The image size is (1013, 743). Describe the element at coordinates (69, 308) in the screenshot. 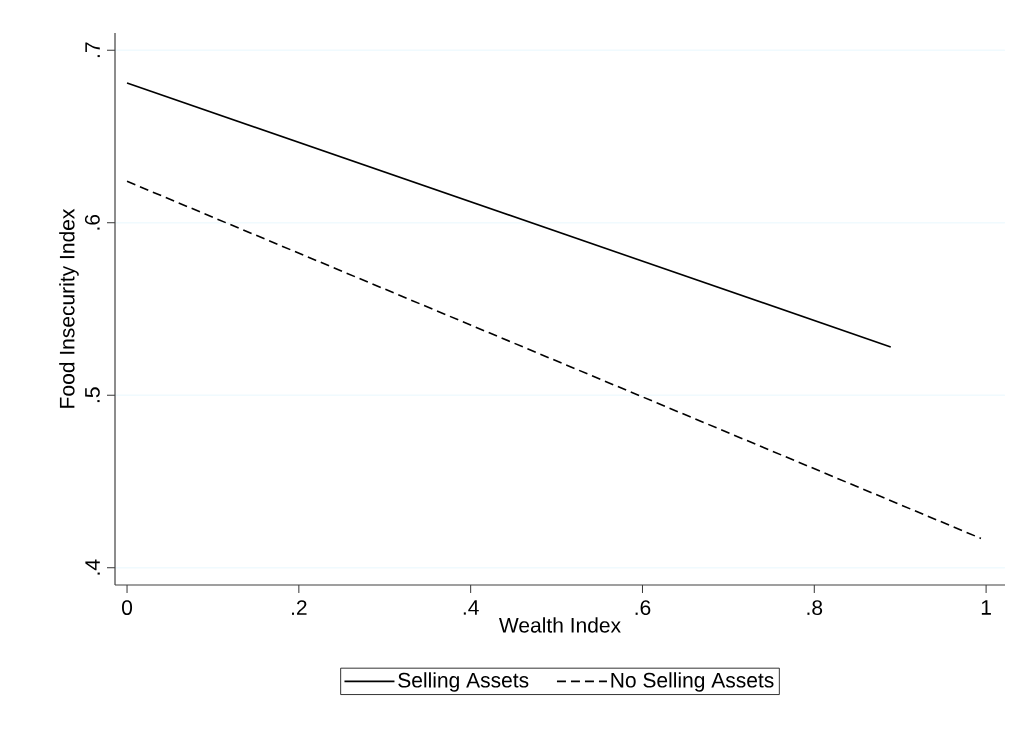

I see `y-axis-title: Food Insecurity Index` at that location.